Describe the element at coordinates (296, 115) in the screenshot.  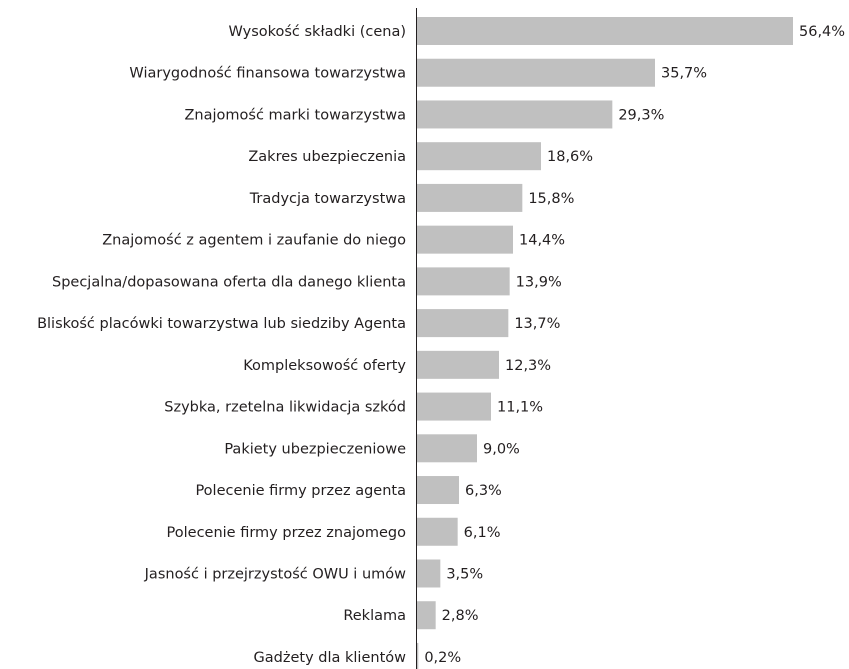
I see `category-label: Znajomość marki towarzystwa` at that location.